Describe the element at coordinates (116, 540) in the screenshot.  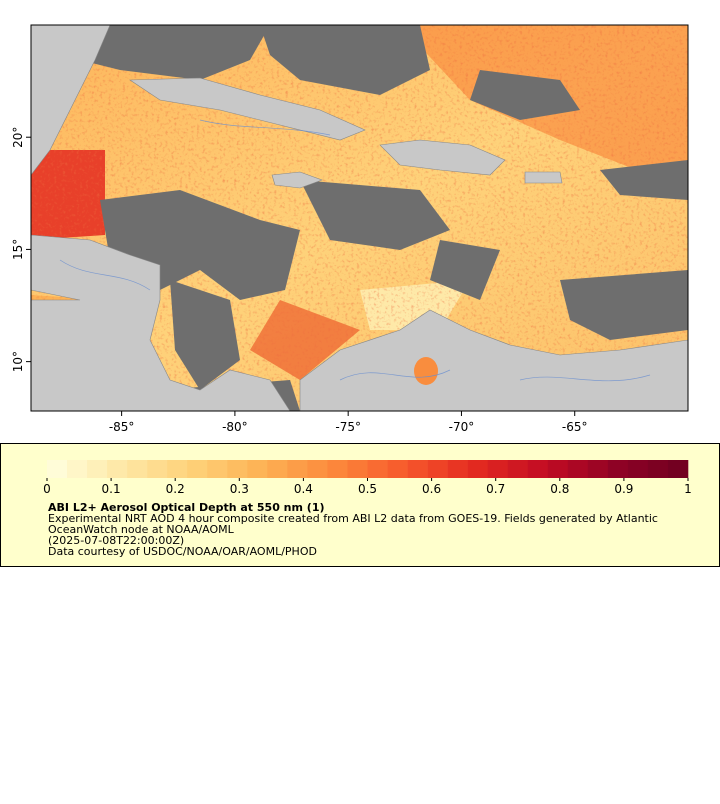
I see `legend-line: (2025-07-08T22:00:00Z)` at that location.